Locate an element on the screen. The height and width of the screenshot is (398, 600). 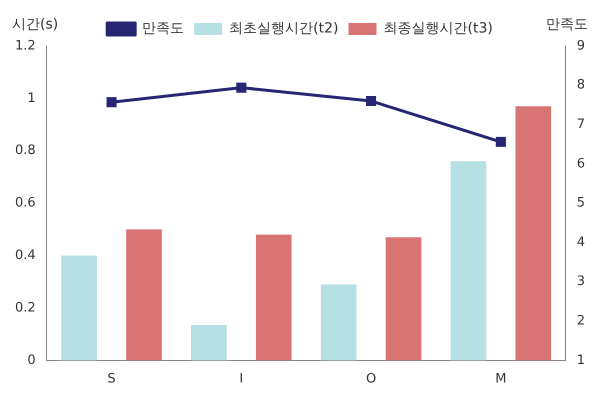
y2-axis-title: 만족도 is located at coordinates (567, 24).